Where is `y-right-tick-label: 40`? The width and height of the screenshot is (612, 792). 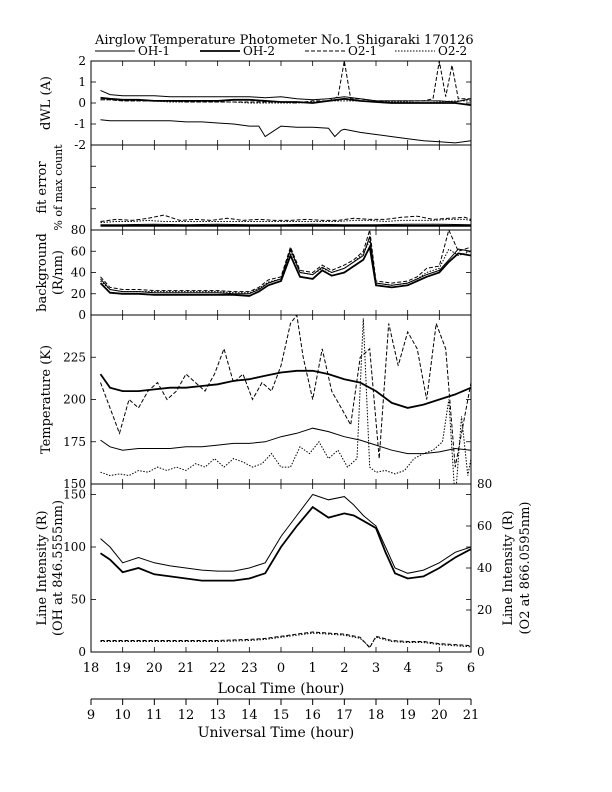
y-right-tick-label: 40 is located at coordinates (484, 568).